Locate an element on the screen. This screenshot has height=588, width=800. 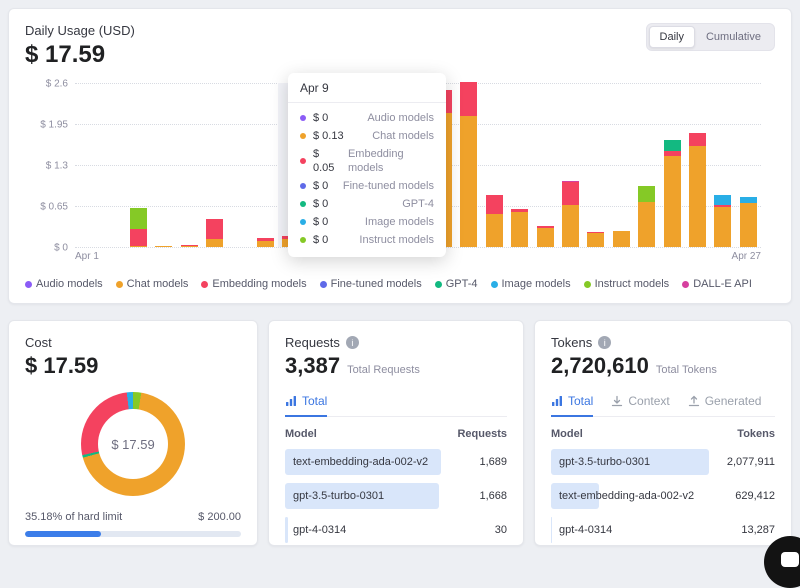
legend-item-instruct-models: Instruct models is located at coordinates (626, 284).